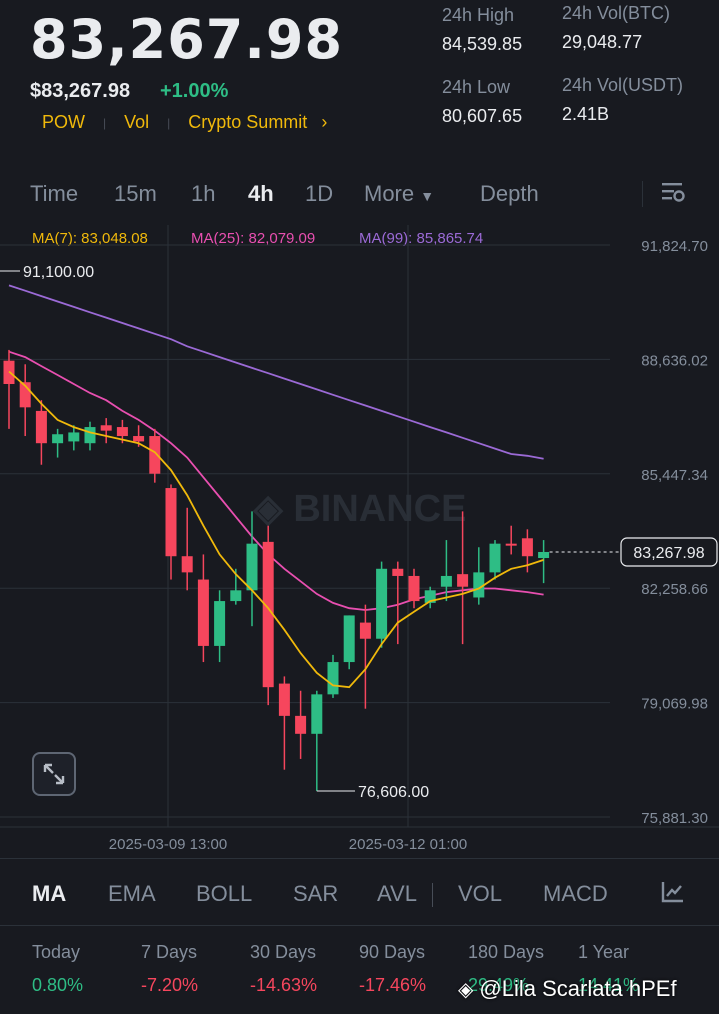 The width and height of the screenshot is (719, 1014). What do you see at coordinates (261, 193) in the screenshot?
I see `tab-4h: 4h` at bounding box center [261, 193].